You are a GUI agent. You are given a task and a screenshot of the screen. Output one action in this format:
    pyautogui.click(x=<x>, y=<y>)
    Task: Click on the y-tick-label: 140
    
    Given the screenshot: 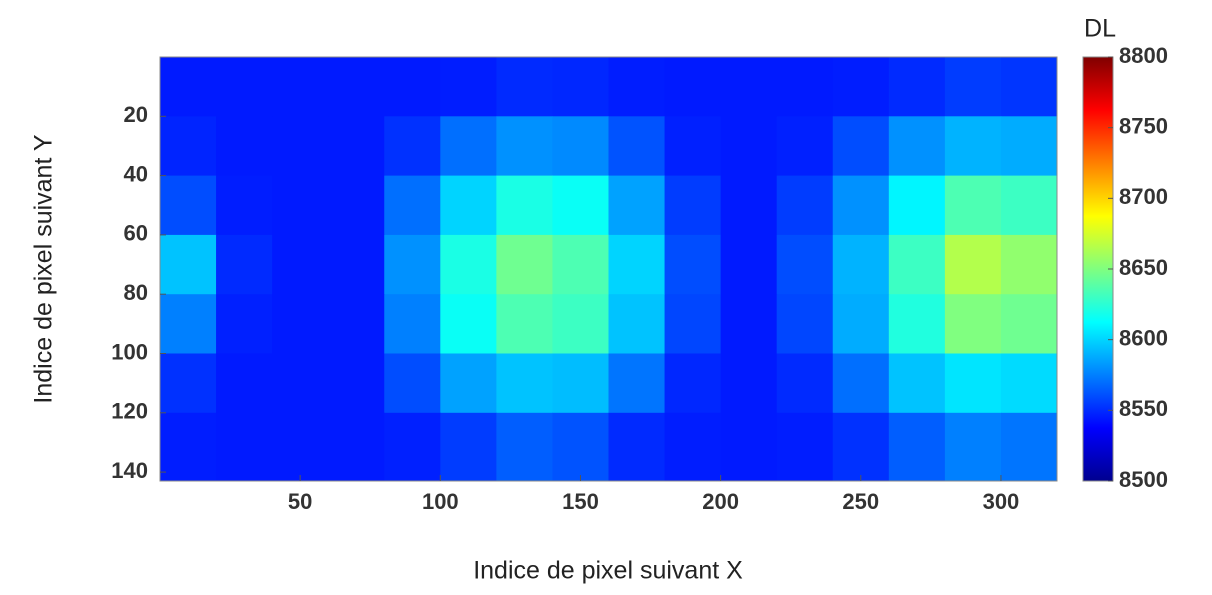 What is the action you would take?
    pyautogui.click(x=129, y=470)
    